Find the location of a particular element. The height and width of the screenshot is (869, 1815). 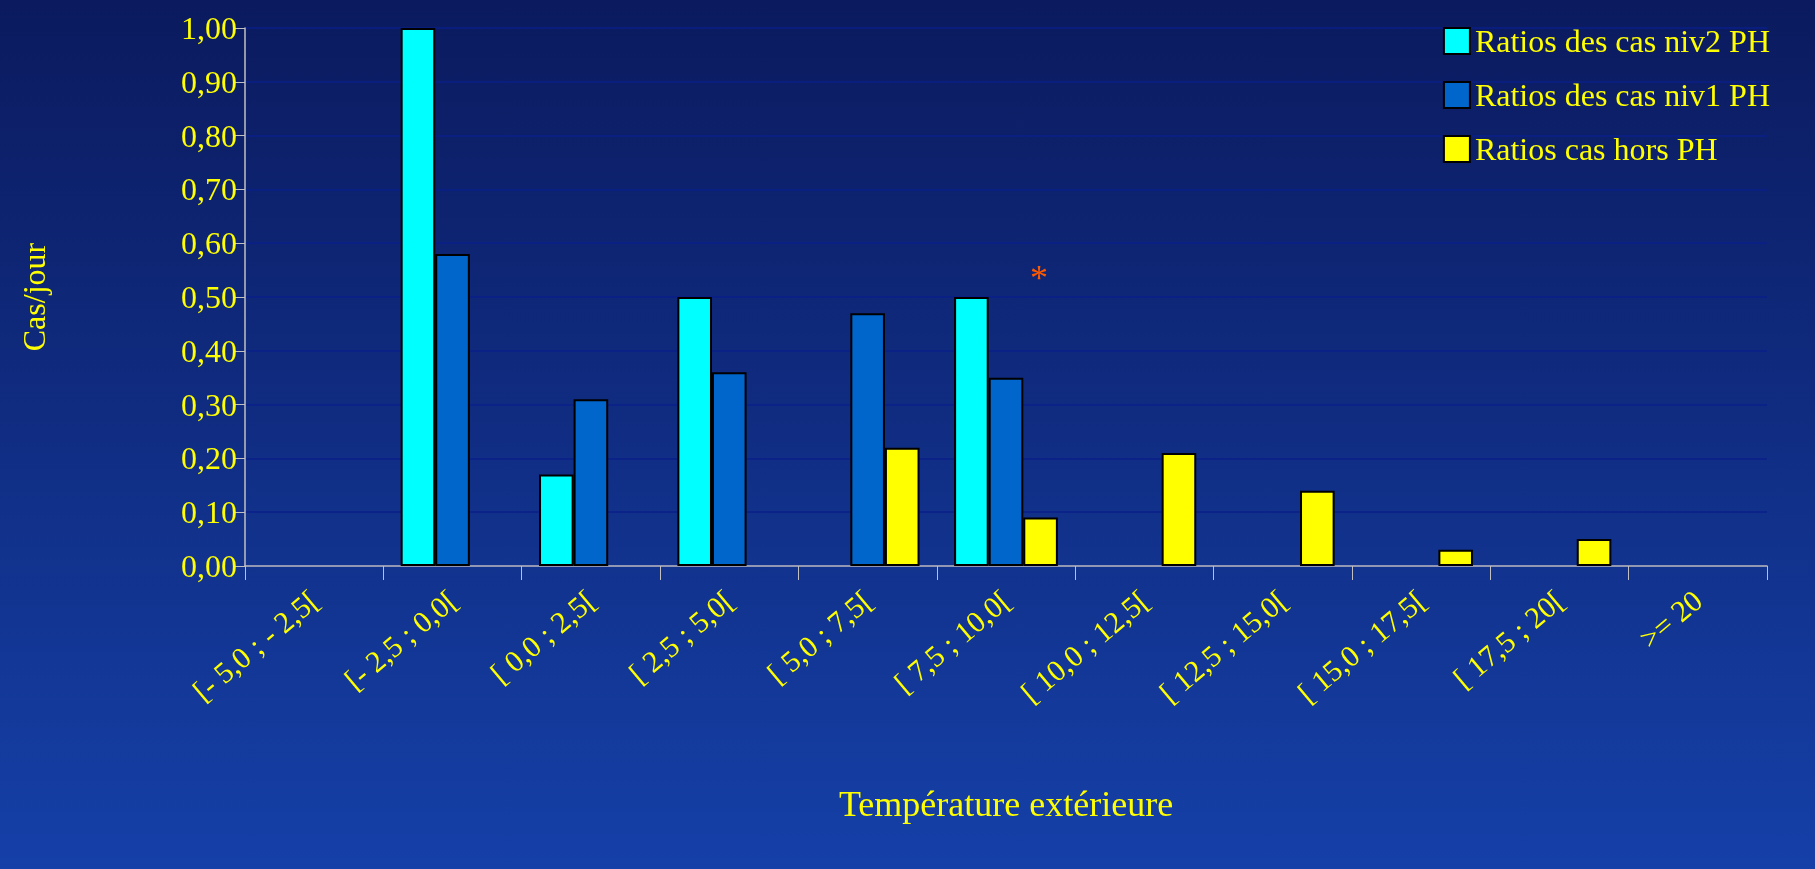

x-tick-label: [ 2,5 ; 5,0[ is located at coordinates (681, 636).